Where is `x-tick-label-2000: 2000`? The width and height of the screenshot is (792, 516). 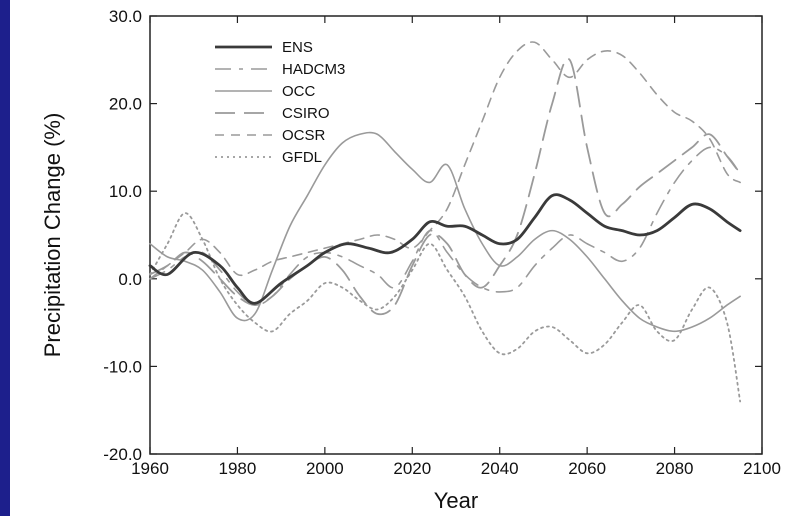
x-tick-label-2000: 2000 is located at coordinates (325, 468).